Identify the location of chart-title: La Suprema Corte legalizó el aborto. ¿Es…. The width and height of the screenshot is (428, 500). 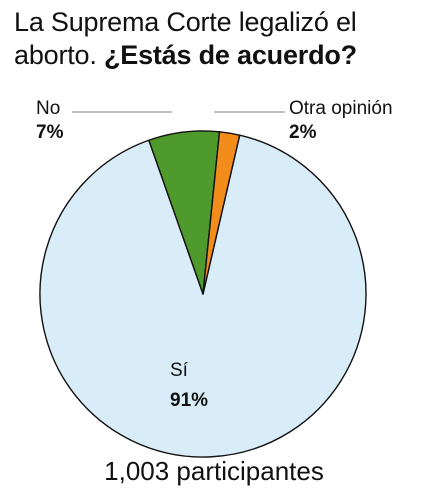
(216, 39).